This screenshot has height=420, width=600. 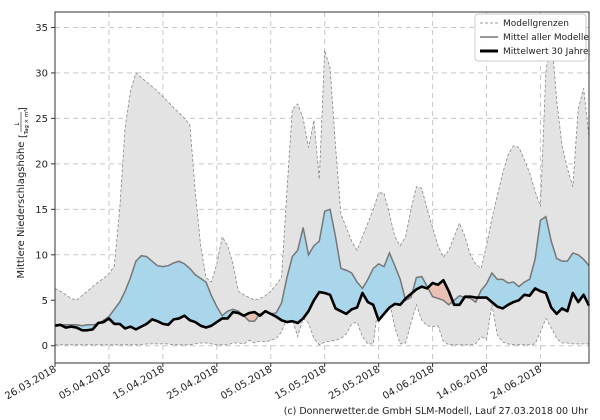 I want to click on y-axis-unit-numerator: L, so click(x=17, y=124).